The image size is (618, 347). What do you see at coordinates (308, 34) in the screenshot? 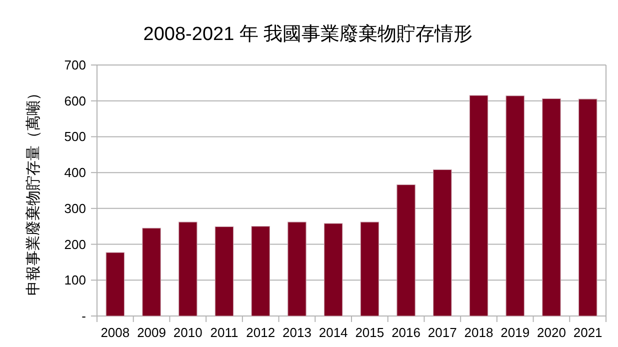
I see `chart-title: 2008-2021 年 我國事業廢棄物貯存情形` at bounding box center [308, 34].